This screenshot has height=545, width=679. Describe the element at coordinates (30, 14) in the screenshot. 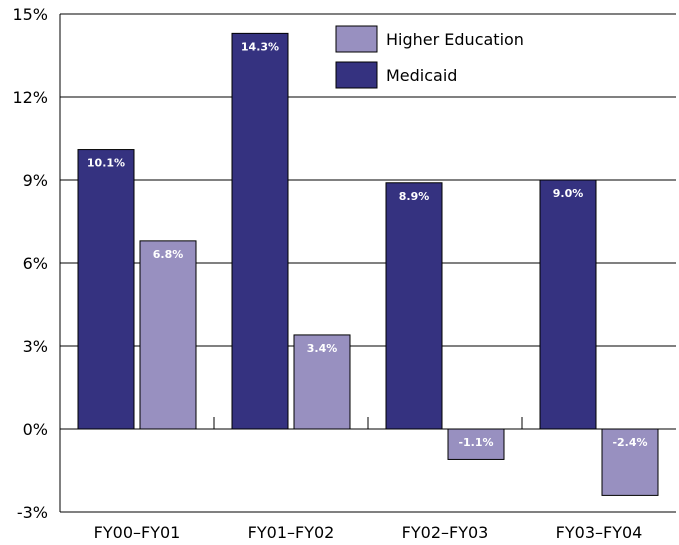

I see `y-tick-label: 15%` at that location.